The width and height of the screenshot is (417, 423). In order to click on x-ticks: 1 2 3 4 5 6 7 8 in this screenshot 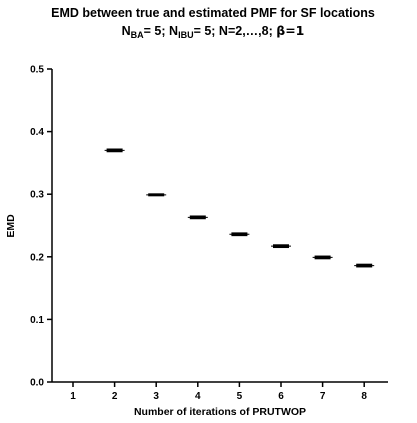, I will do `click(218, 392)`.